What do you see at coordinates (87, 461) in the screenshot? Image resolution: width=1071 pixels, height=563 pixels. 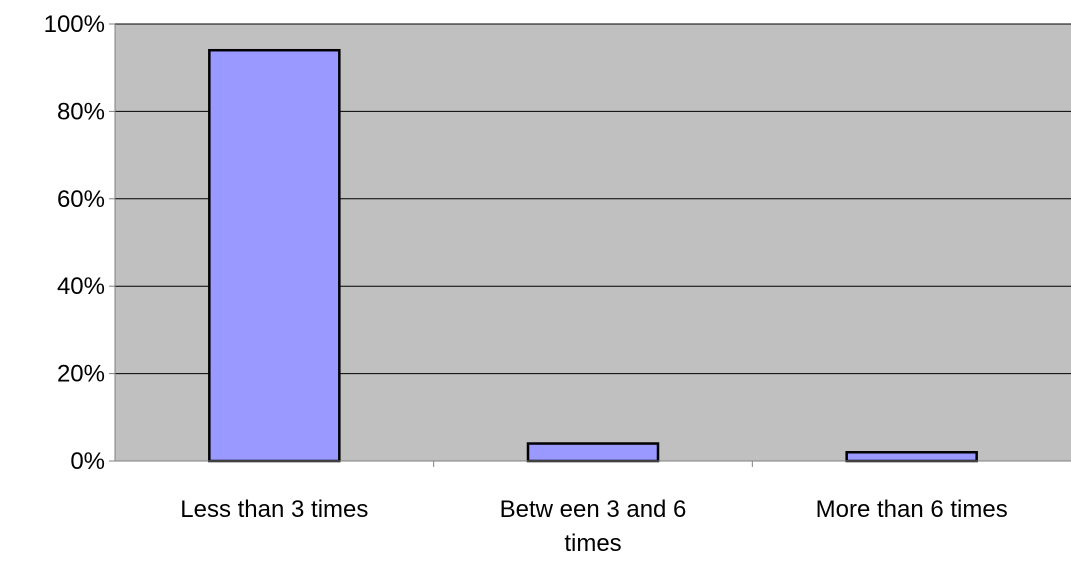 I see `y-tick-label: 0%` at bounding box center [87, 461].